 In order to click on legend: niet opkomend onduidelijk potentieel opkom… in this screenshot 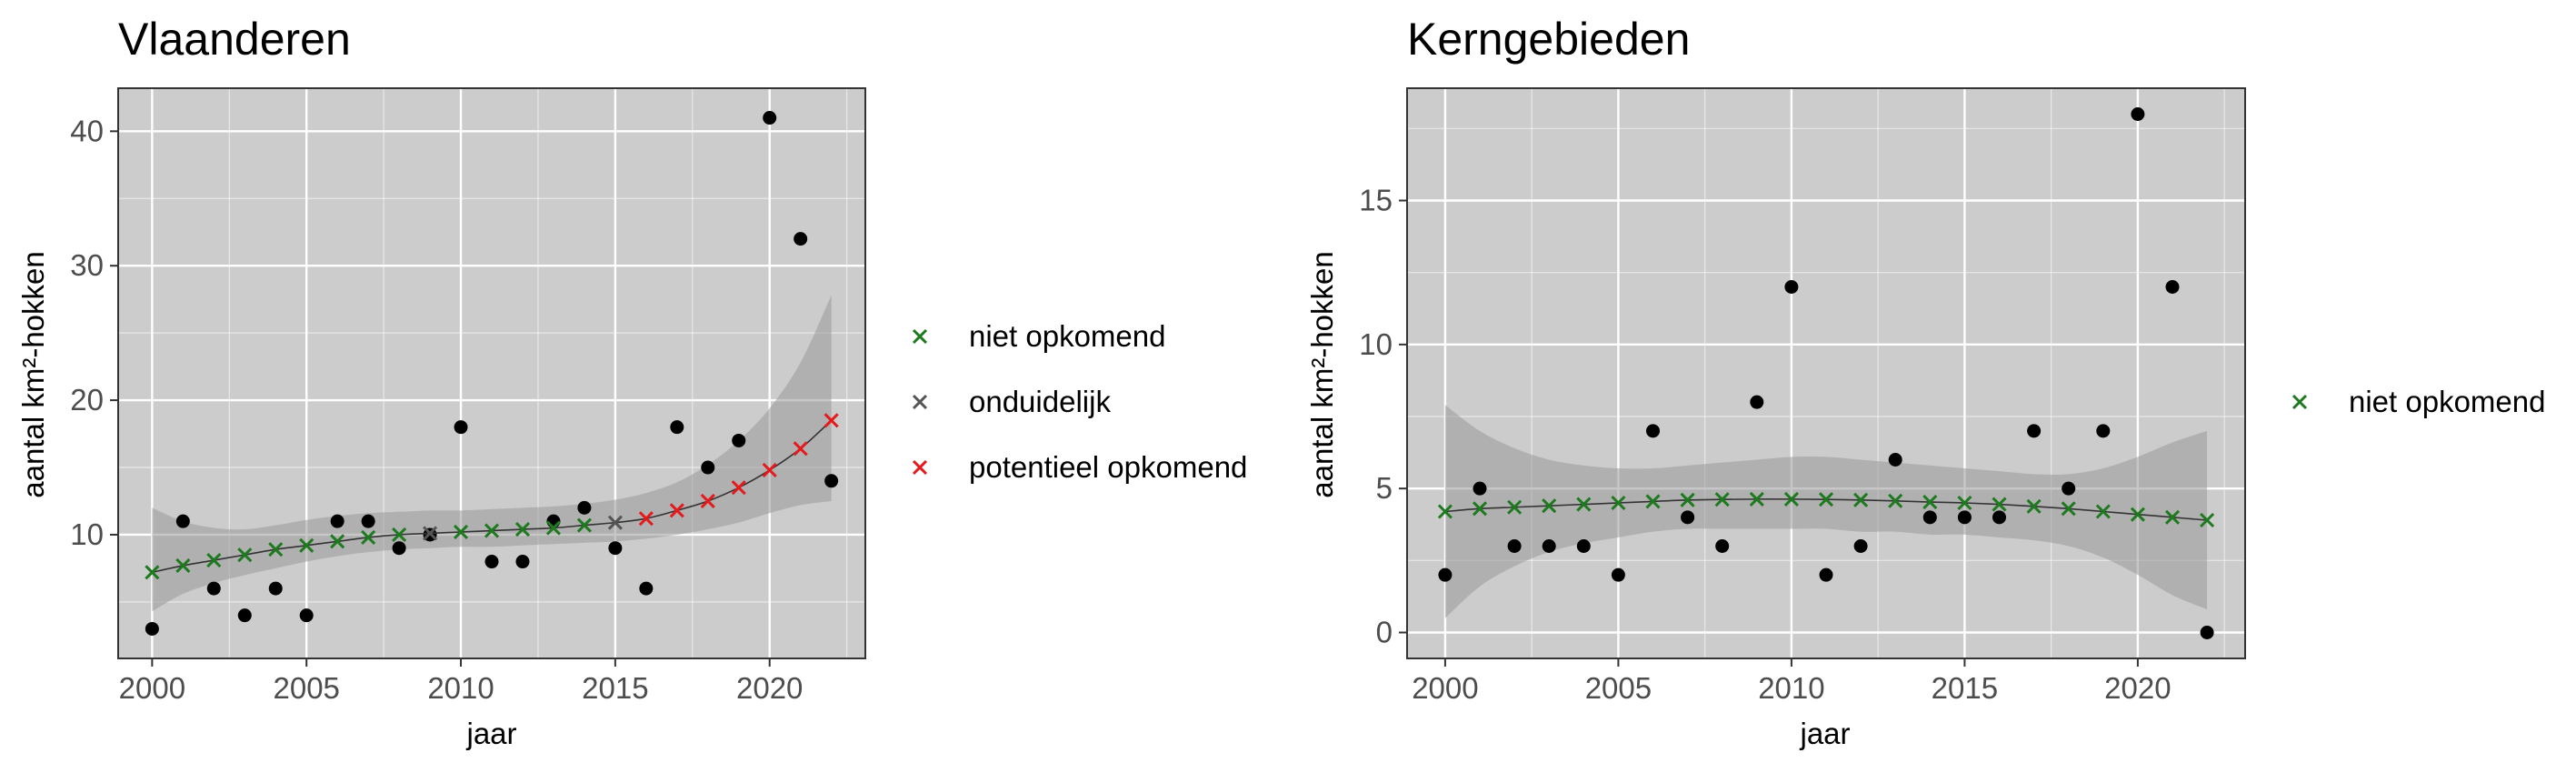, I will do `click(1079, 401)`.